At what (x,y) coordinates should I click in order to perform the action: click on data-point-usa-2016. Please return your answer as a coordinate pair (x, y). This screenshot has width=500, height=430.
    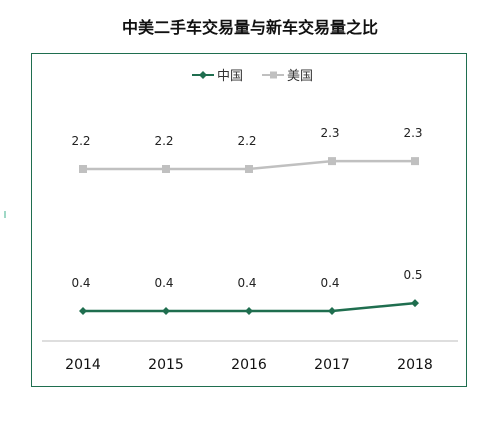
    Looking at the image, I should click on (249, 169).